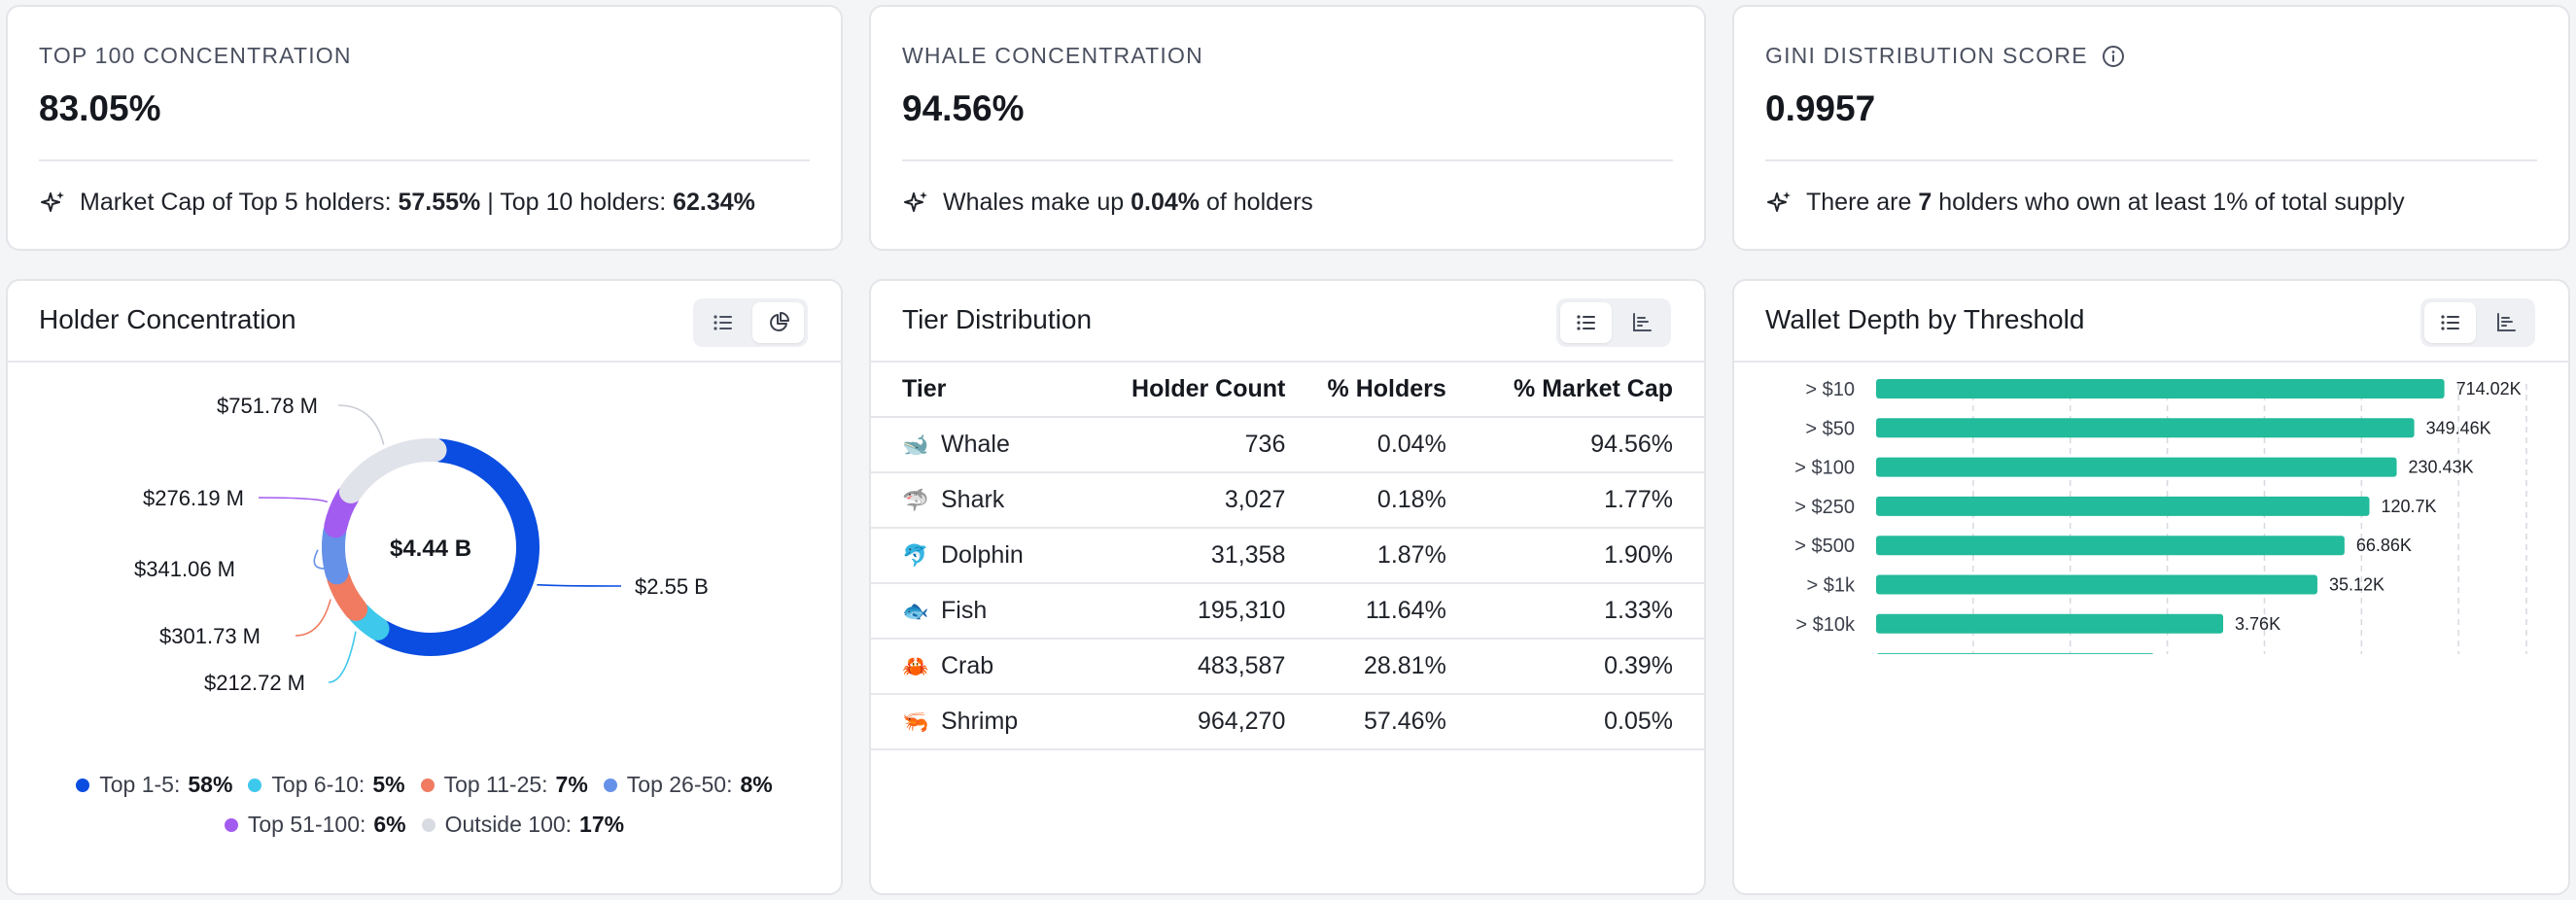 The width and height of the screenshot is (2576, 900). Describe the element at coordinates (1863, 202) in the screenshot. I see `insight-text: There are` at that location.